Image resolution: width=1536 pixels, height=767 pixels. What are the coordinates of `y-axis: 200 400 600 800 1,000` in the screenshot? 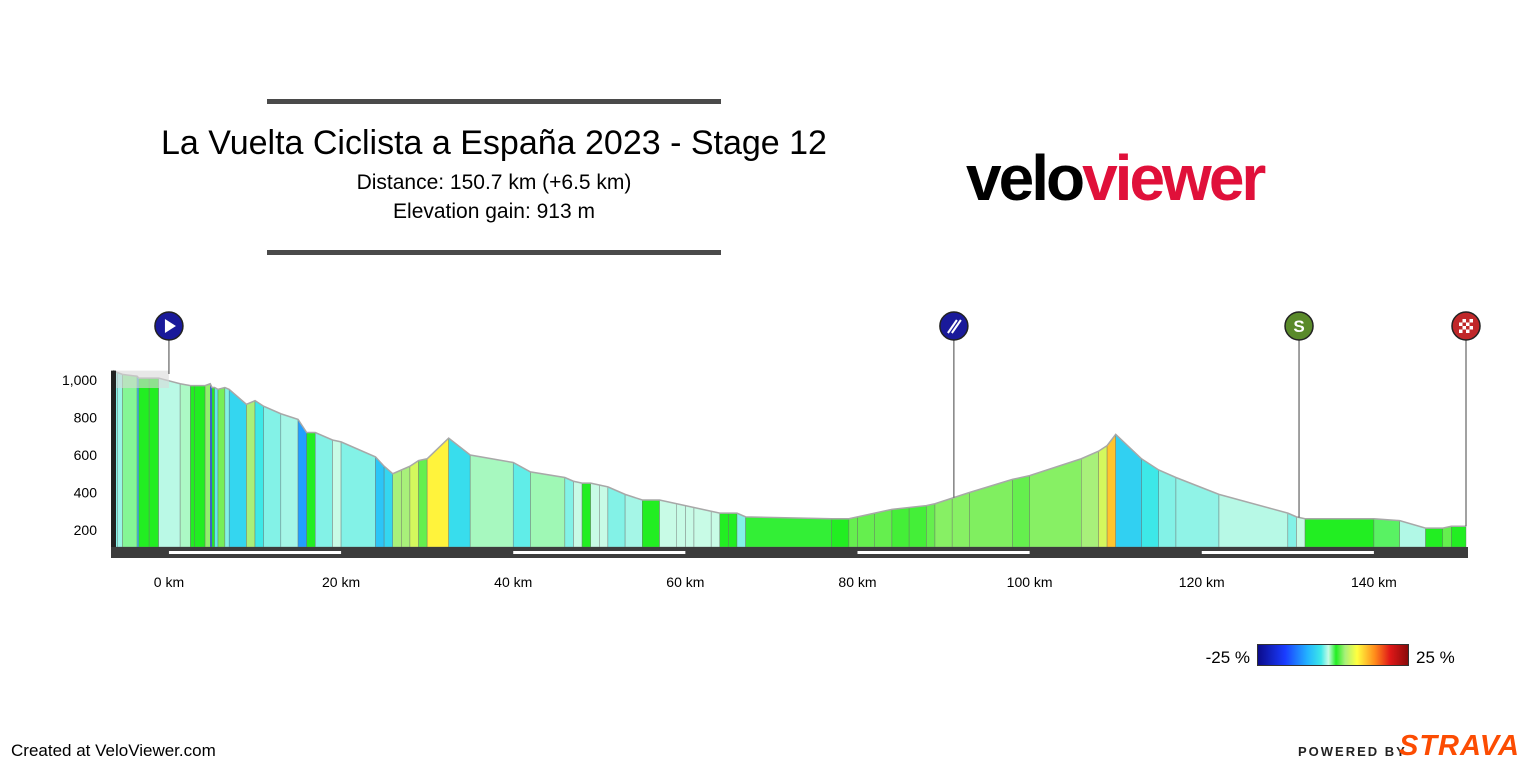 It's located at (89, 458).